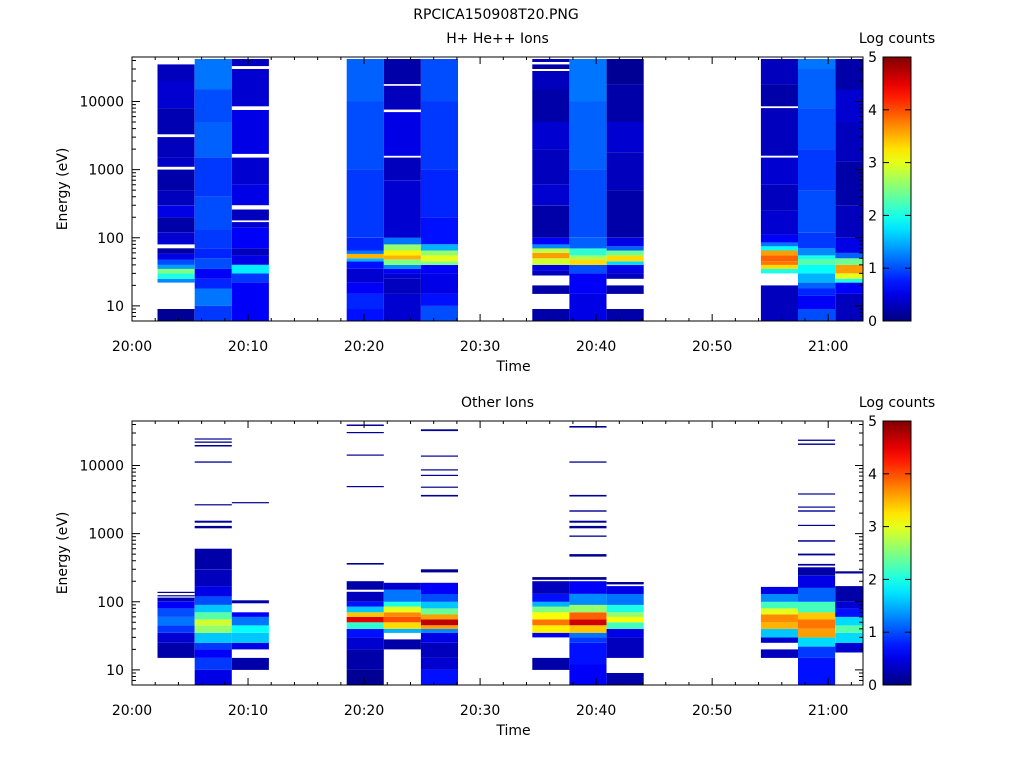 The height and width of the screenshot is (768, 1024). What do you see at coordinates (872, 422) in the screenshot?
I see `colorbar-tick-label: 5` at bounding box center [872, 422].